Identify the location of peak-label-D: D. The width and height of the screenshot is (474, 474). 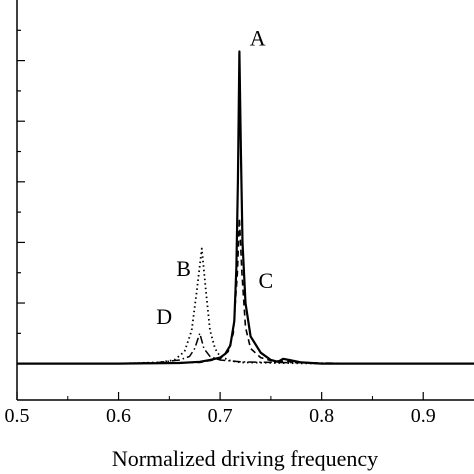
(164, 316).